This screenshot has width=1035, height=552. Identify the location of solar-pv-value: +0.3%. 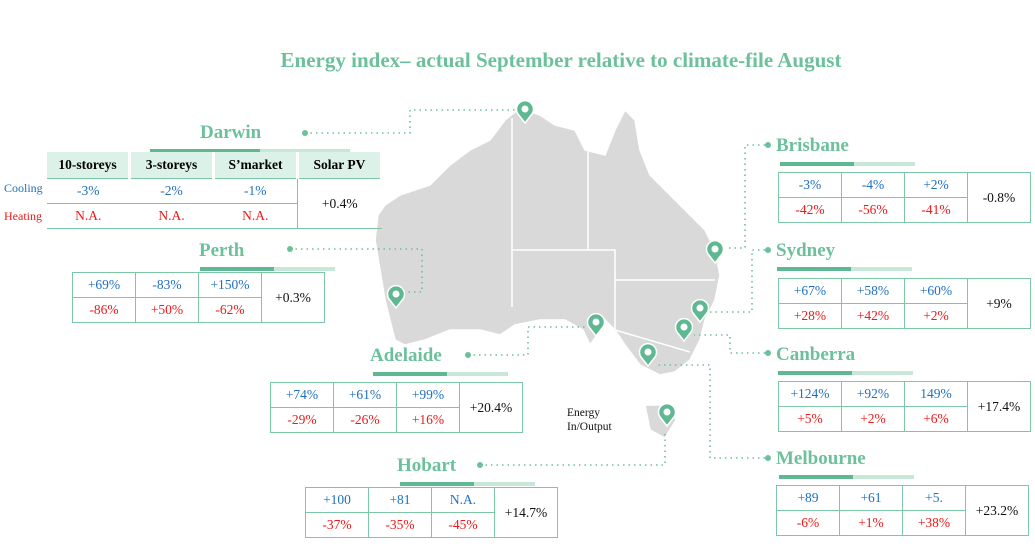
(293, 297).